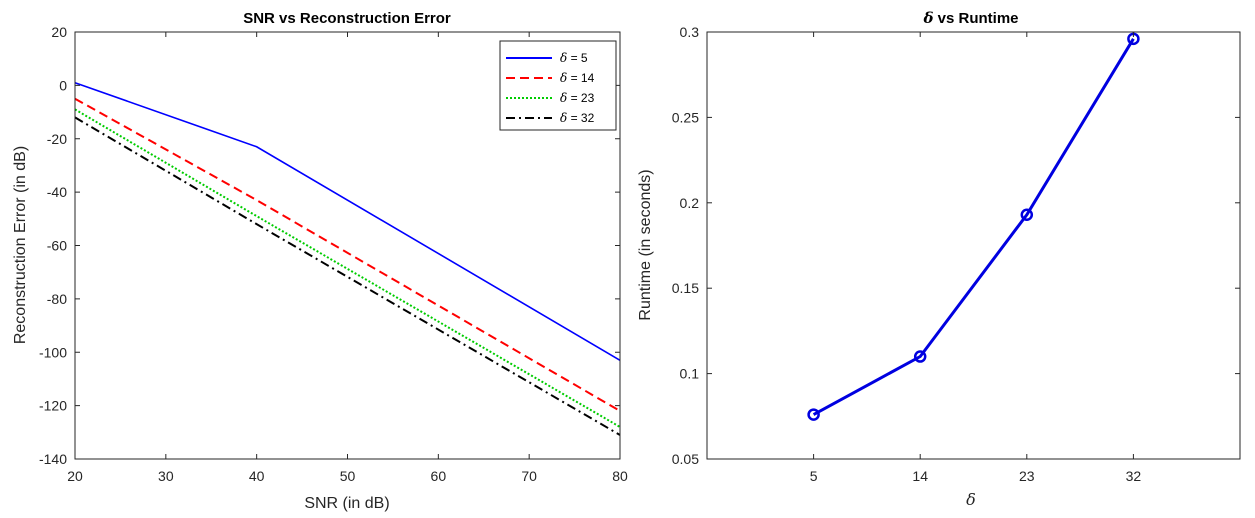  I want to click on y-tick-label: -100, so click(53, 352).